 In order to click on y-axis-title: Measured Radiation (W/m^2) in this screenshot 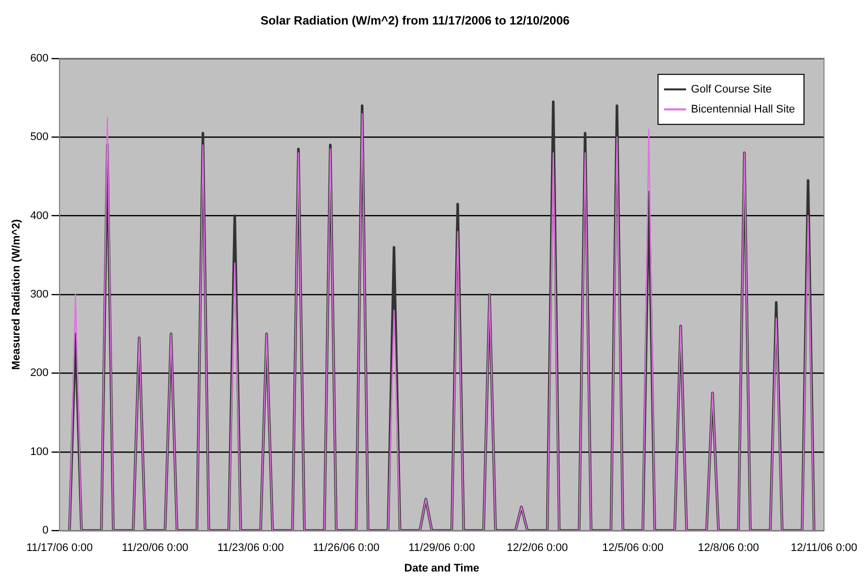, I will do `click(16, 294)`.